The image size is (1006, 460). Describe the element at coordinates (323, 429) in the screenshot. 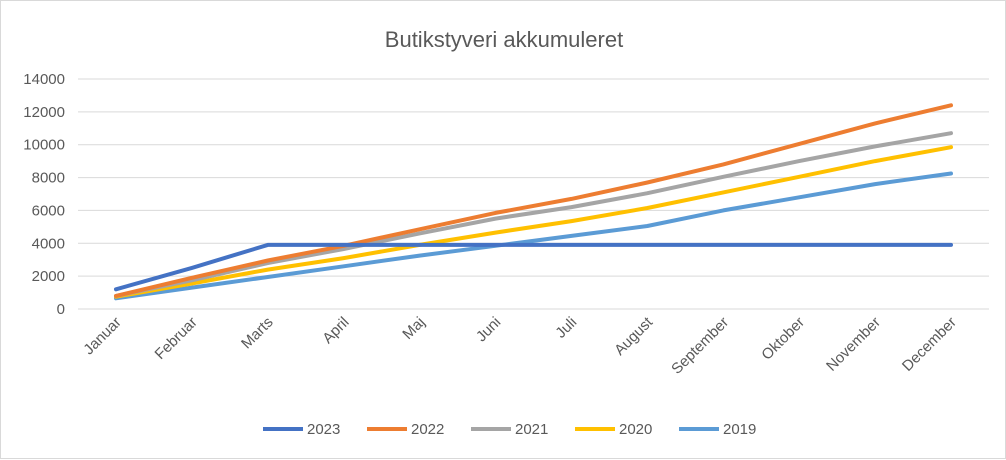

I see `legend-label-2023: 2023` at that location.